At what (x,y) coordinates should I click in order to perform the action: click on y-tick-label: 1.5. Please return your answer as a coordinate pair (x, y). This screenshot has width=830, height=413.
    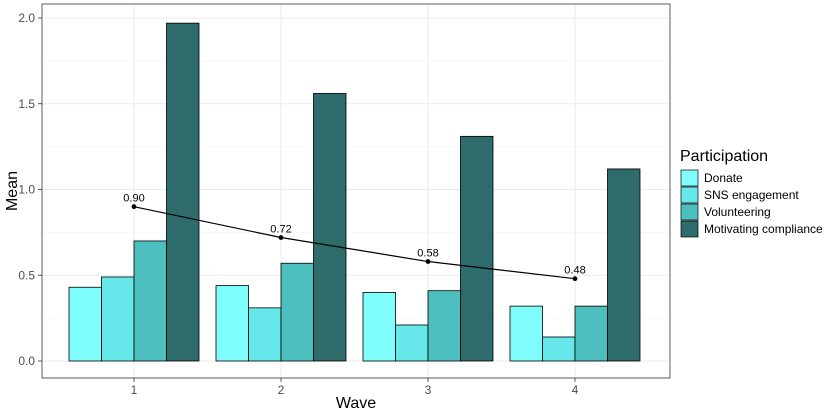
    Looking at the image, I should click on (26, 104).